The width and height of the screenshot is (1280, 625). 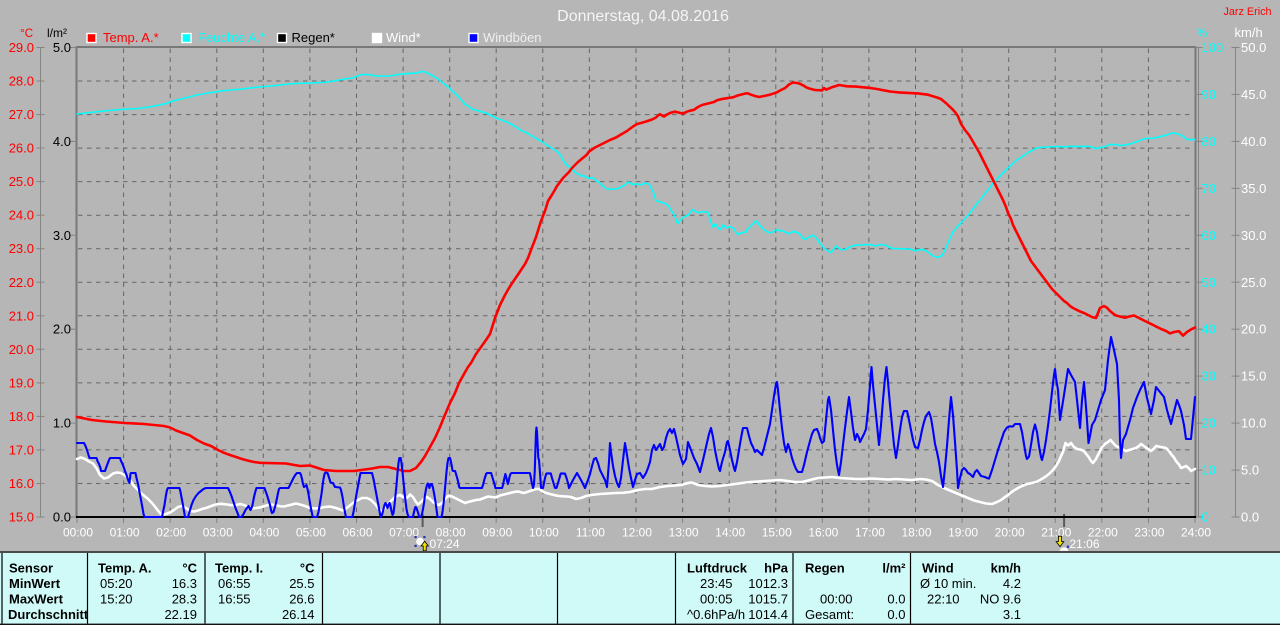 I want to click on svg-text: 20, so click(x=1209, y=423).